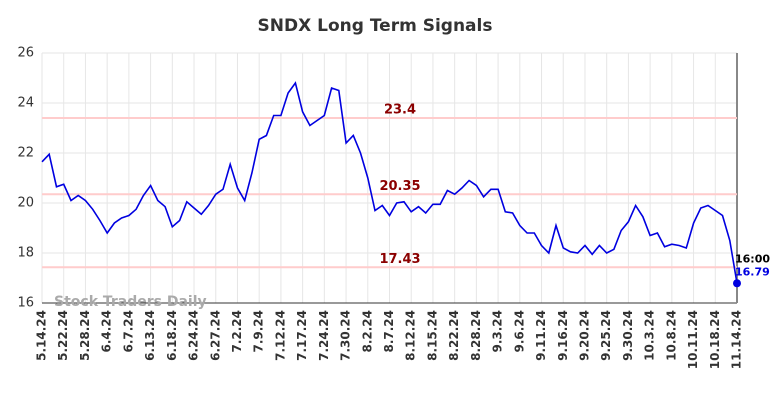 The height and width of the screenshot is (398, 784). What do you see at coordinates (280, 335) in the screenshot?
I see `x-tick-label: 7.12.24` at bounding box center [280, 335].